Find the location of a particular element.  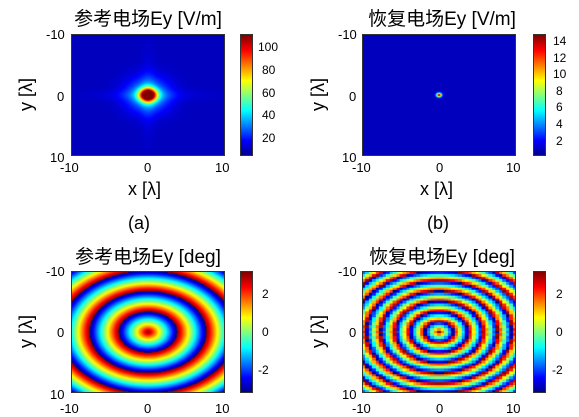

plot-title: 参考电场Ey [deg] is located at coordinates (148, 257).